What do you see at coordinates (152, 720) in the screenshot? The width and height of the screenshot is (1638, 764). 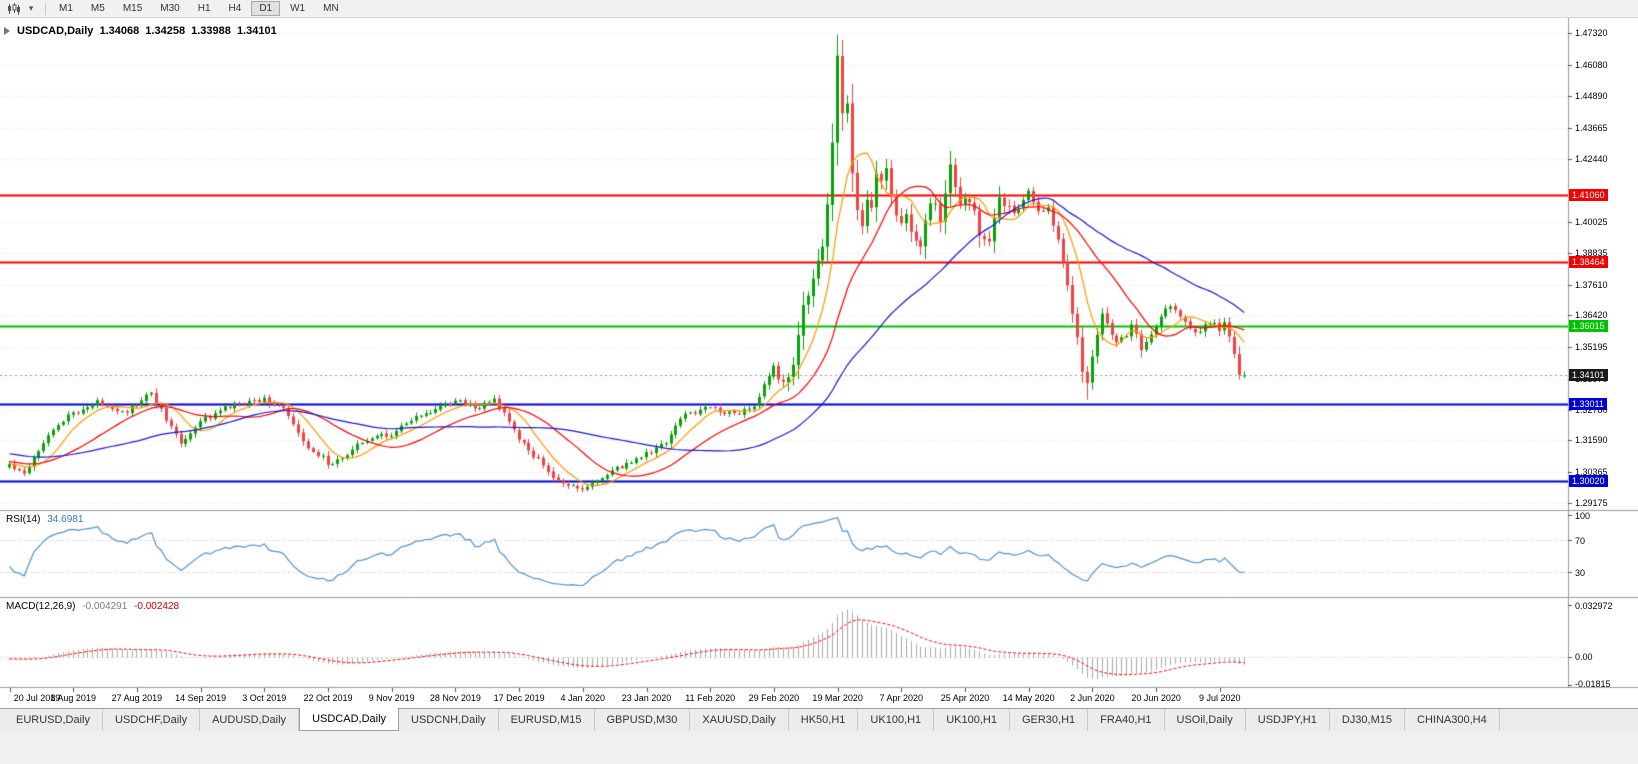 I see `chart-tab-usdchf-daily: USDCHF,Daily` at bounding box center [152, 720].